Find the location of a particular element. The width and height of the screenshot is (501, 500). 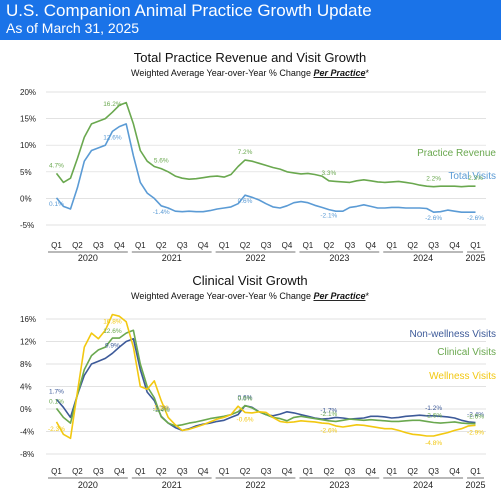

y-tick-label: 10% is located at coordinates (28, 145).